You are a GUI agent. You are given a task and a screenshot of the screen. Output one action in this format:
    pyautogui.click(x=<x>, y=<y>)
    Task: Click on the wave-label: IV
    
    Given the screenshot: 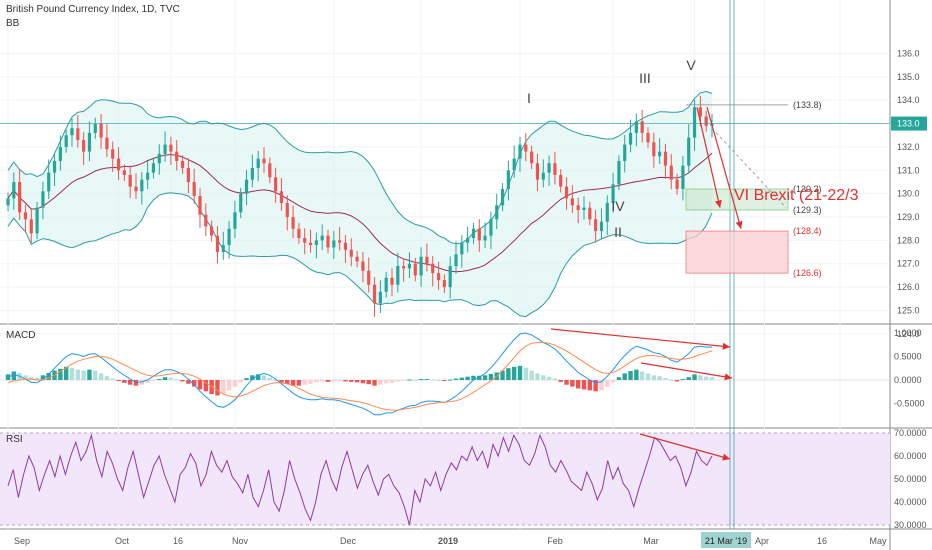 What is the action you would take?
    pyautogui.click(x=618, y=206)
    